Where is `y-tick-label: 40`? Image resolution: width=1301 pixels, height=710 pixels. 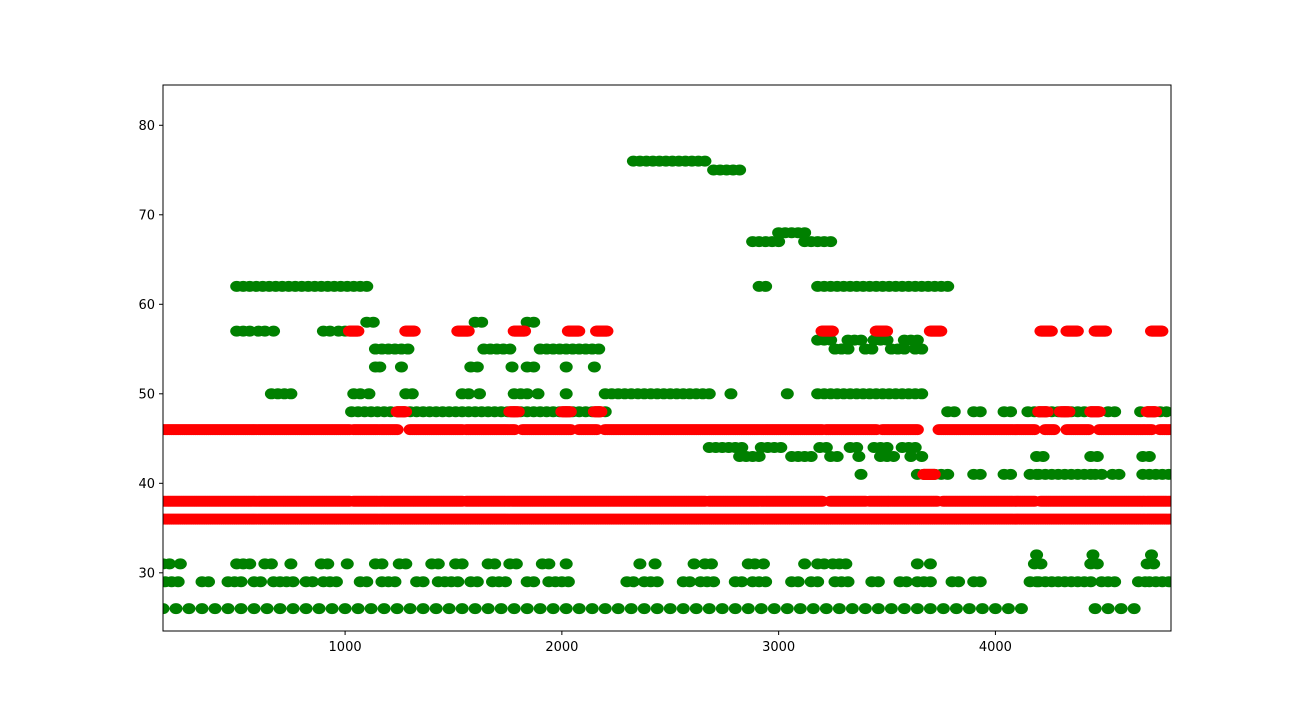 y-tick-label: 40 is located at coordinates (146, 484).